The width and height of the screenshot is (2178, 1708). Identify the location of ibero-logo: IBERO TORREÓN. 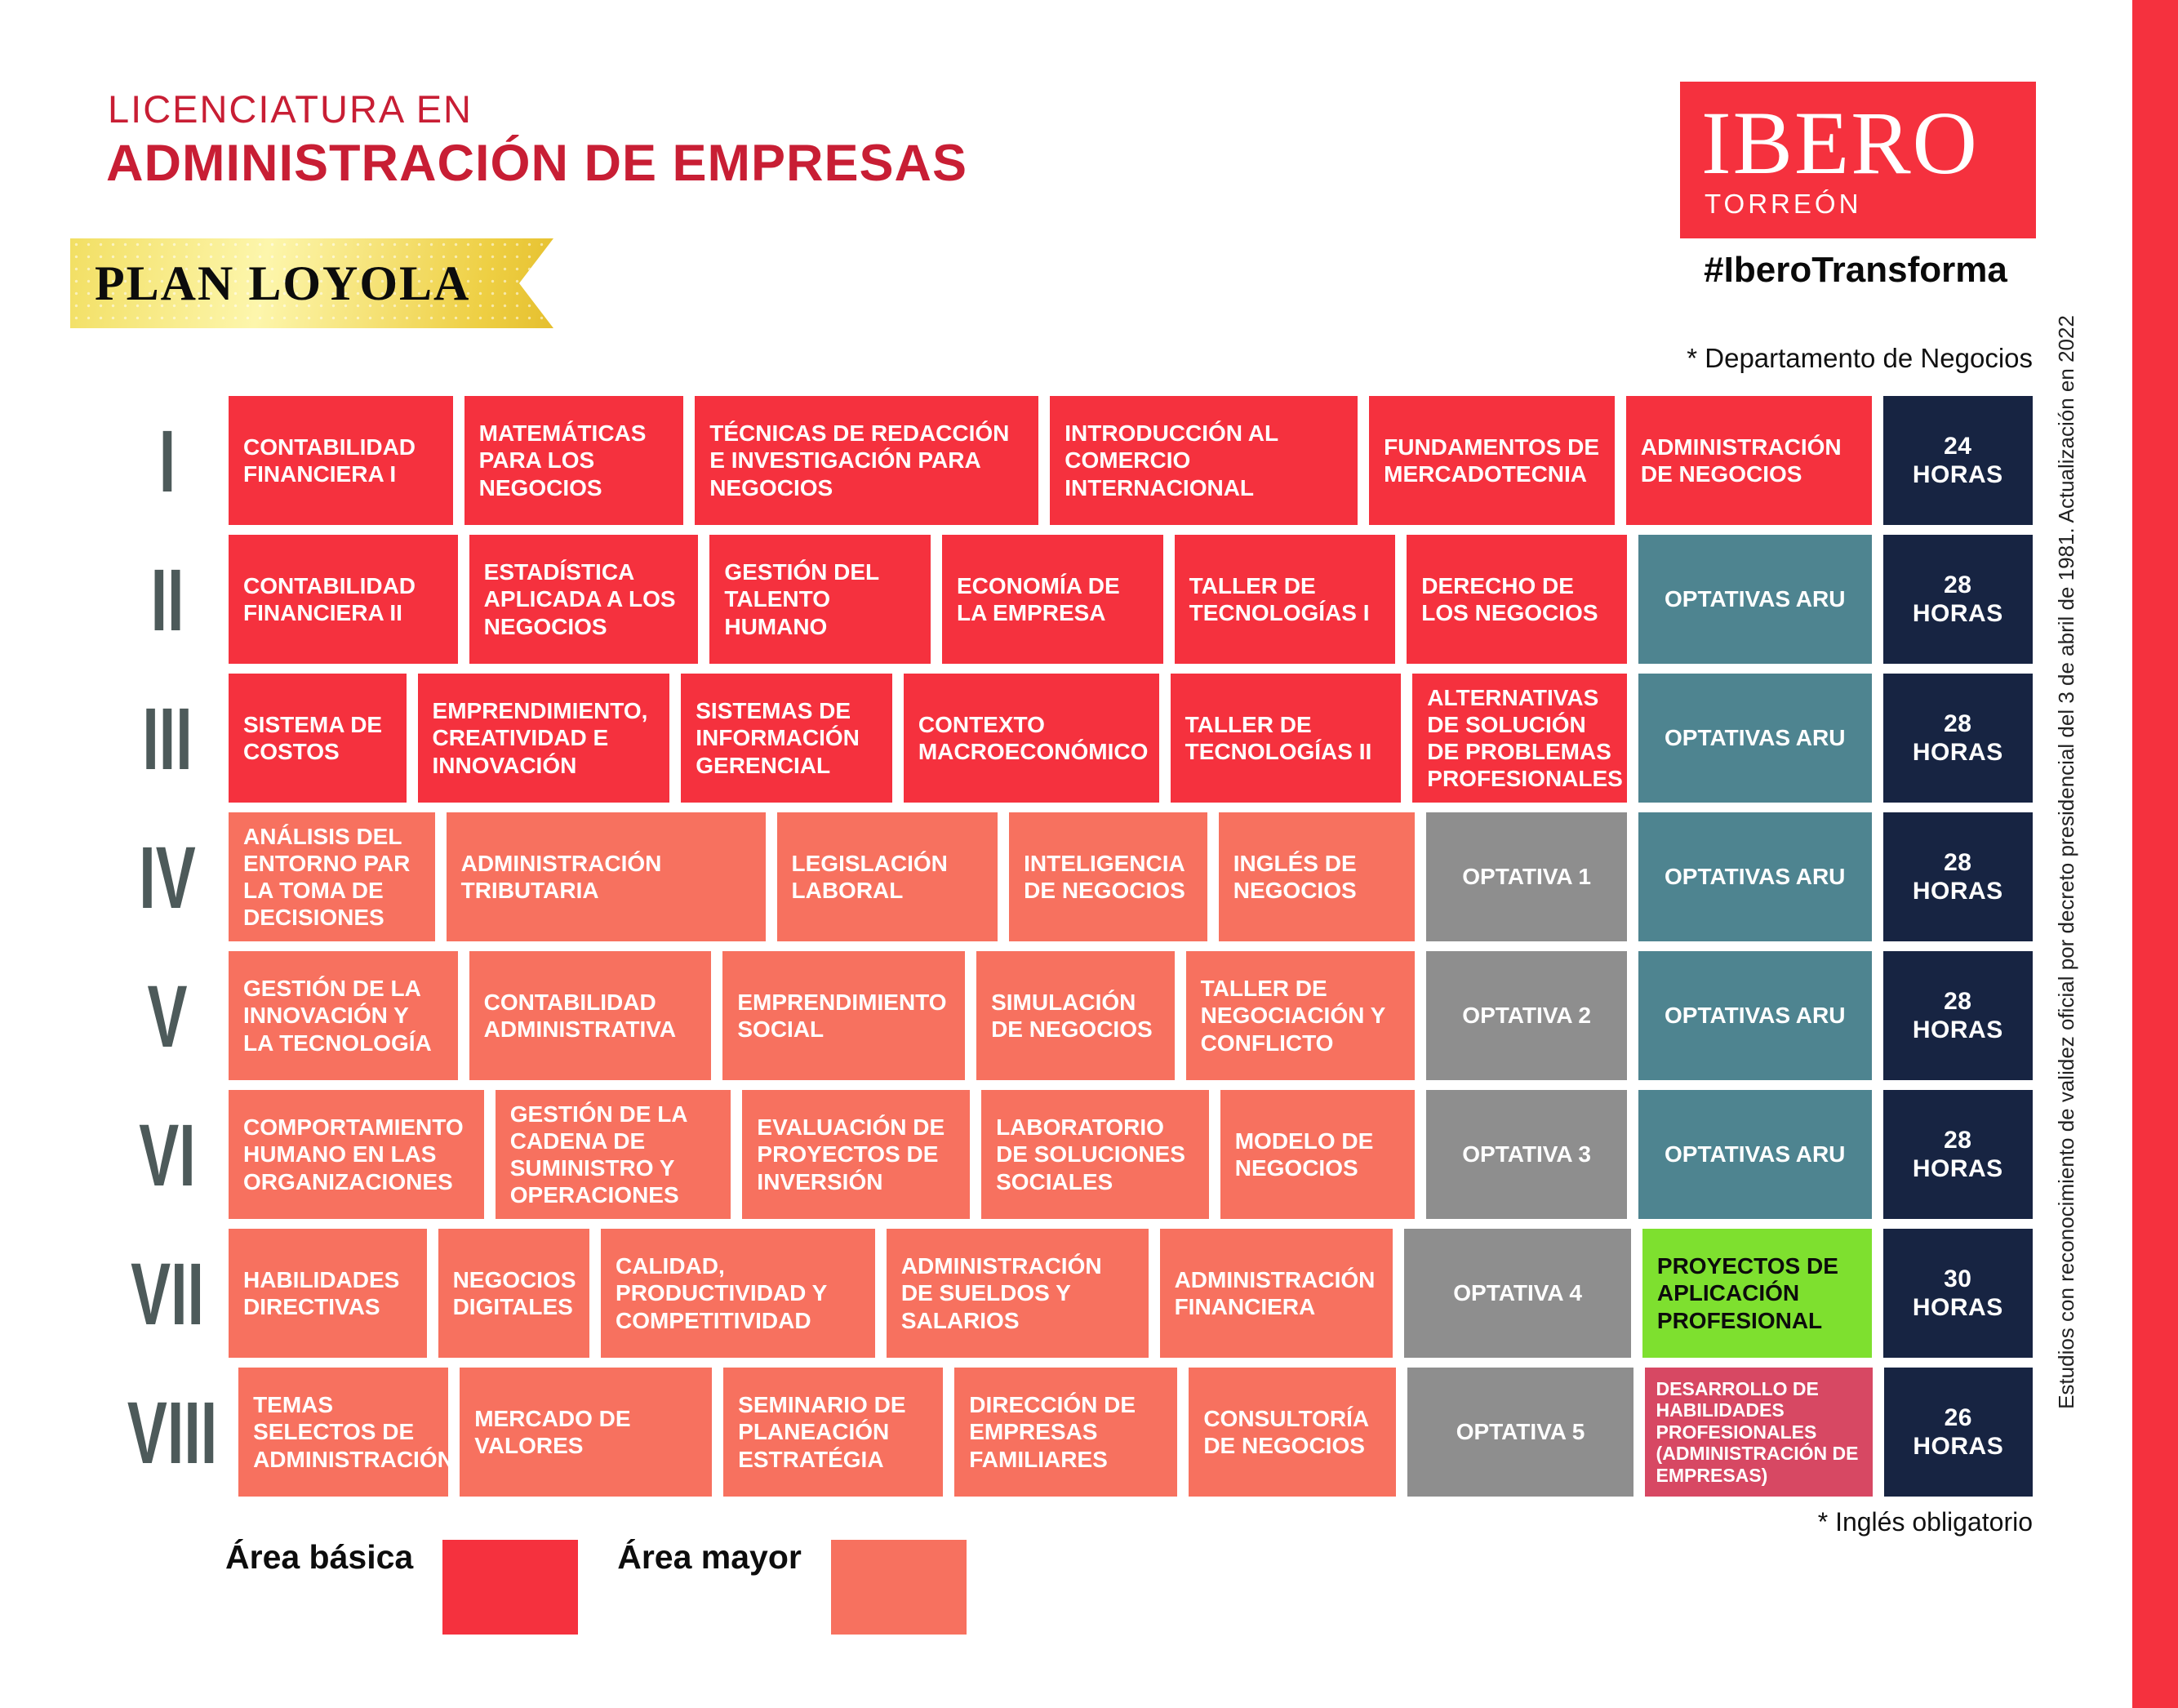
(1858, 160).